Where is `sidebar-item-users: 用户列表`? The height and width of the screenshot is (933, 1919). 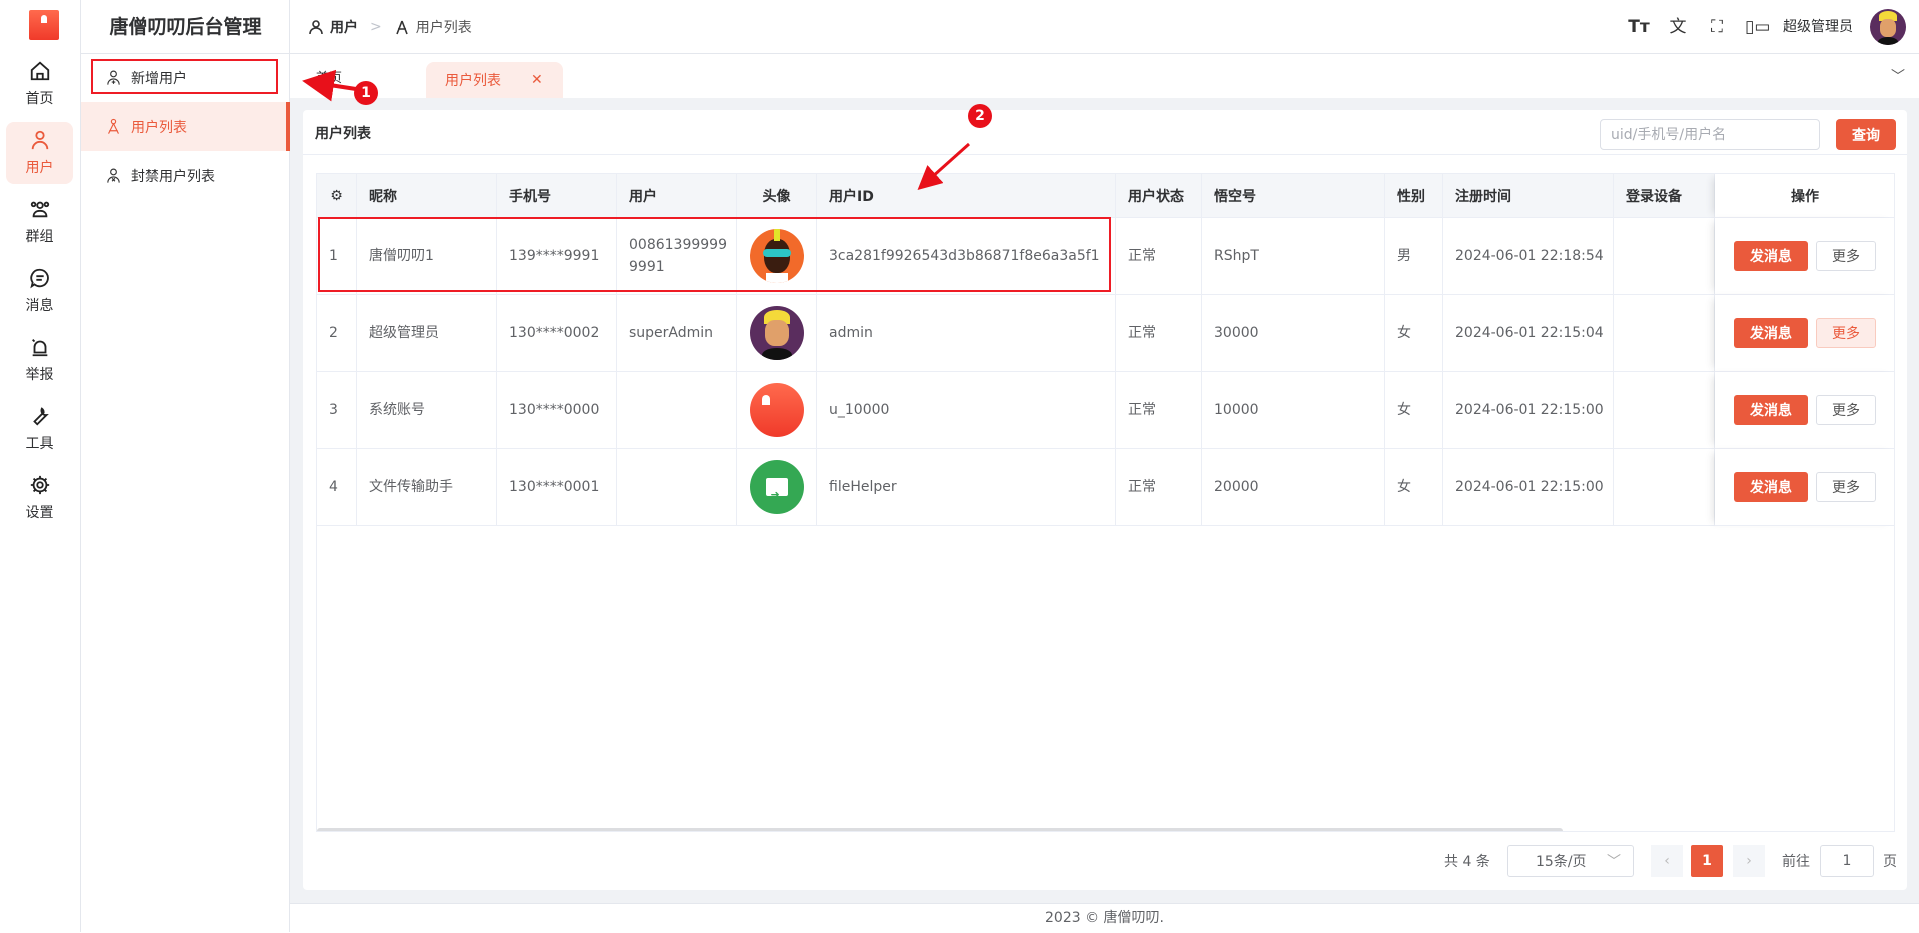
sidebar-item-users: 用户列表 is located at coordinates (185, 126).